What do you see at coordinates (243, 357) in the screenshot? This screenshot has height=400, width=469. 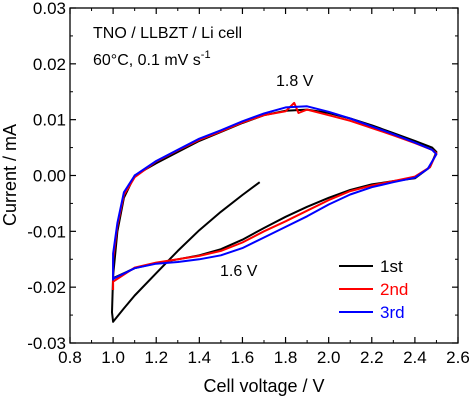 I see `x-tick-label: 1.6` at bounding box center [243, 357].